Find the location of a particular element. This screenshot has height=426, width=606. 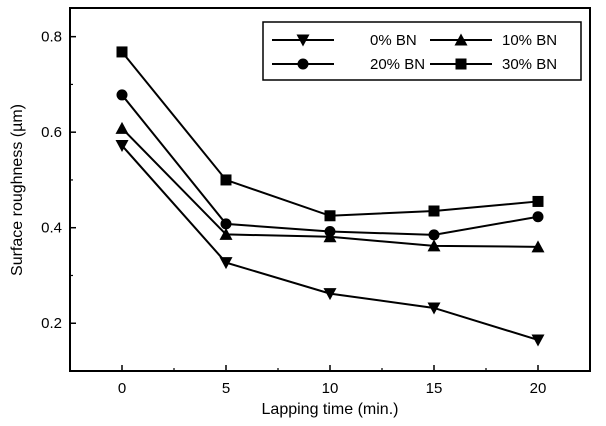

y-tick-label: 0.6 is located at coordinates (51, 132).